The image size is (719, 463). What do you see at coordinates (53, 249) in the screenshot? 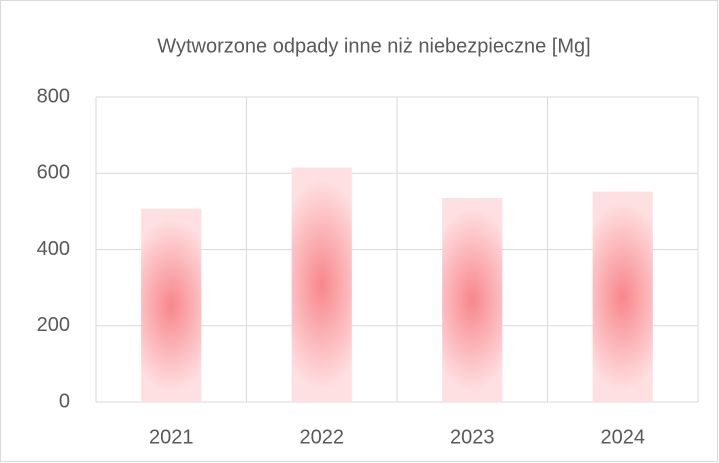
I see `y-tick-label: 400` at bounding box center [53, 249].